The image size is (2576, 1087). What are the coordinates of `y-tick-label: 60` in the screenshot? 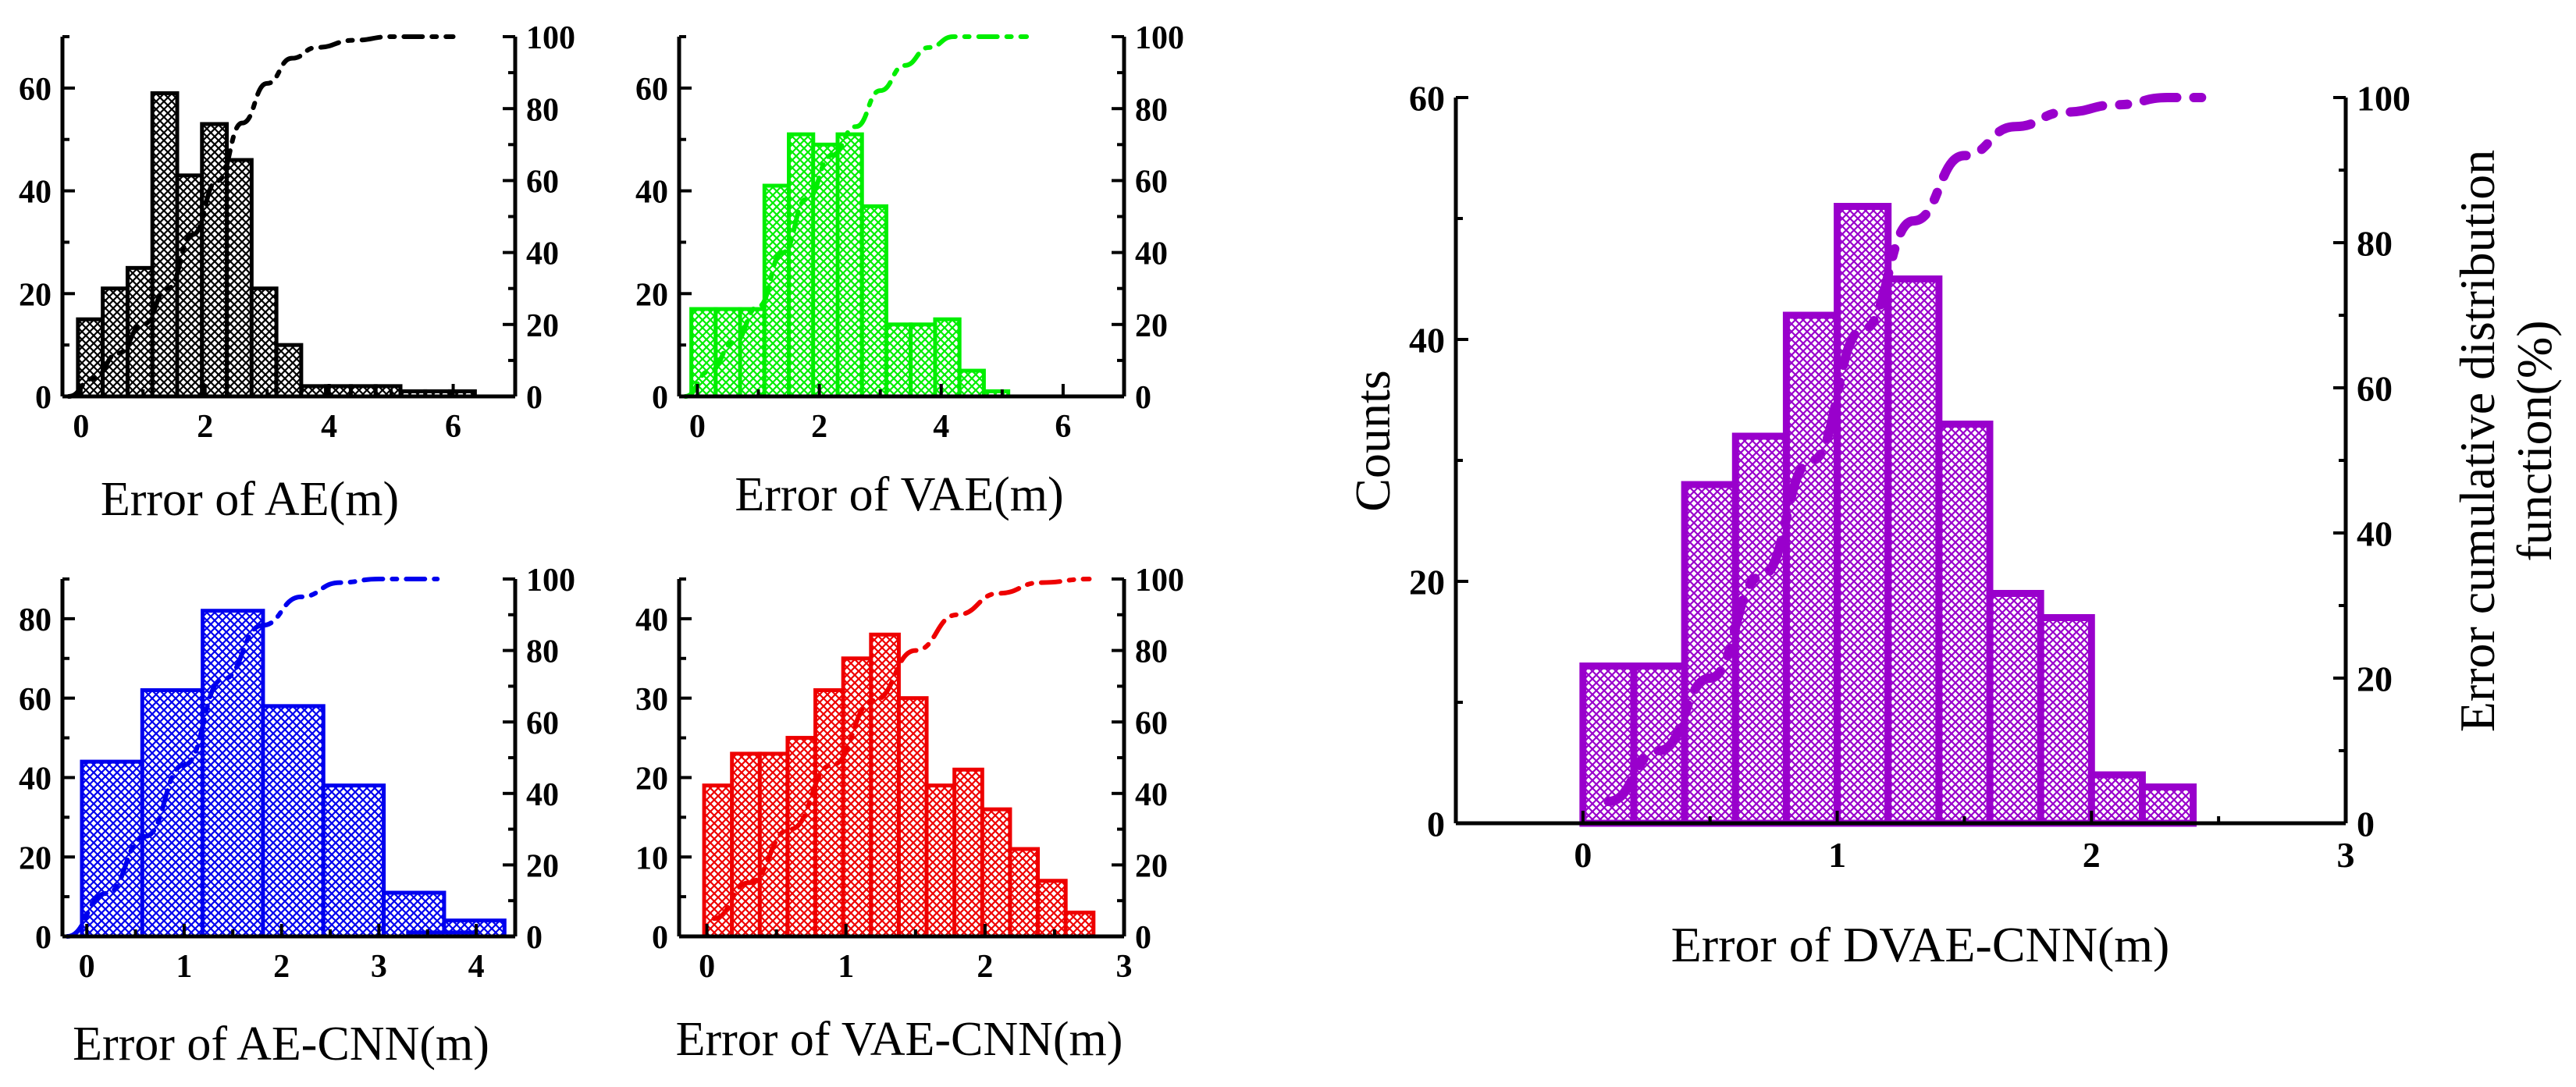 It's located at (651, 90).